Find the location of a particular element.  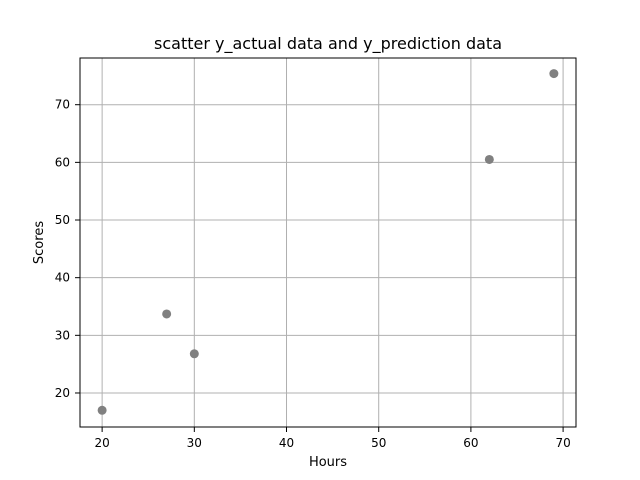

x-tick-label: 50 is located at coordinates (378, 443).